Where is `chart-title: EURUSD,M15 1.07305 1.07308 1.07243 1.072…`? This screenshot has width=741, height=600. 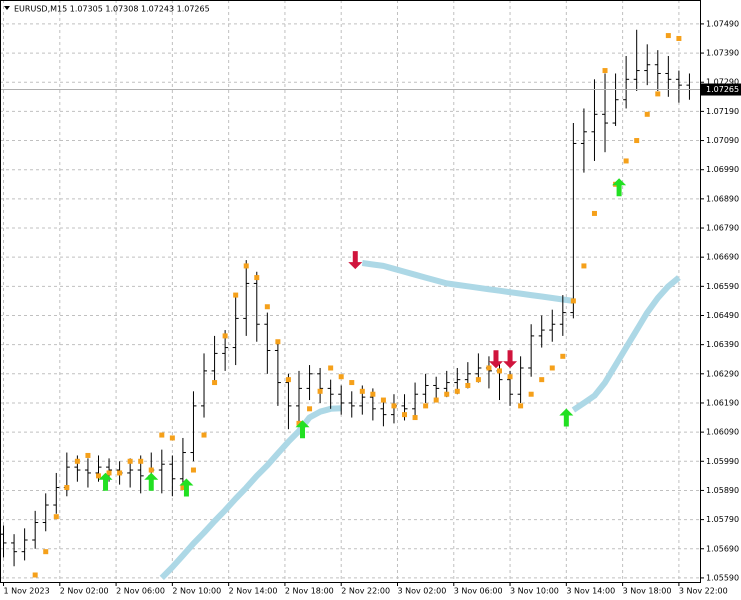
chart-title: EURUSD,M15 1.07305 1.07308 1.07243 1.072… is located at coordinates (112, 9).